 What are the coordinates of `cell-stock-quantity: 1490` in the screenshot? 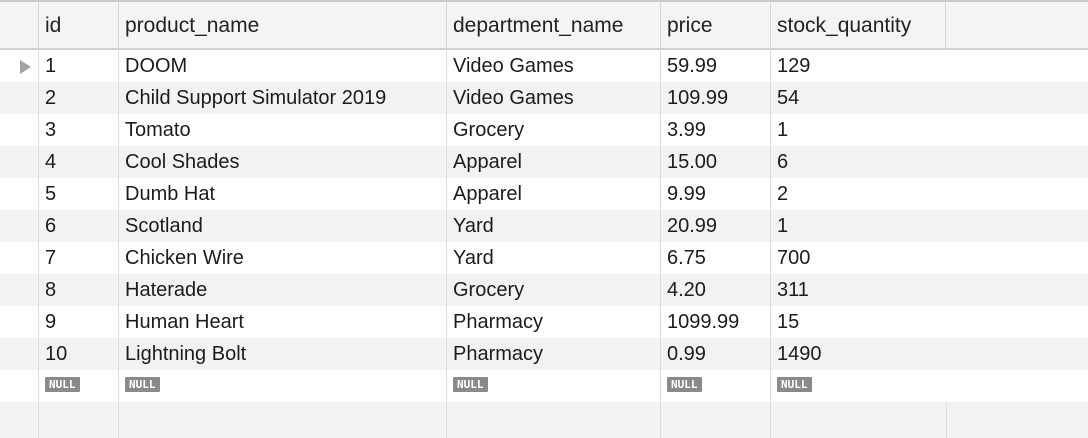 It's located at (858, 354).